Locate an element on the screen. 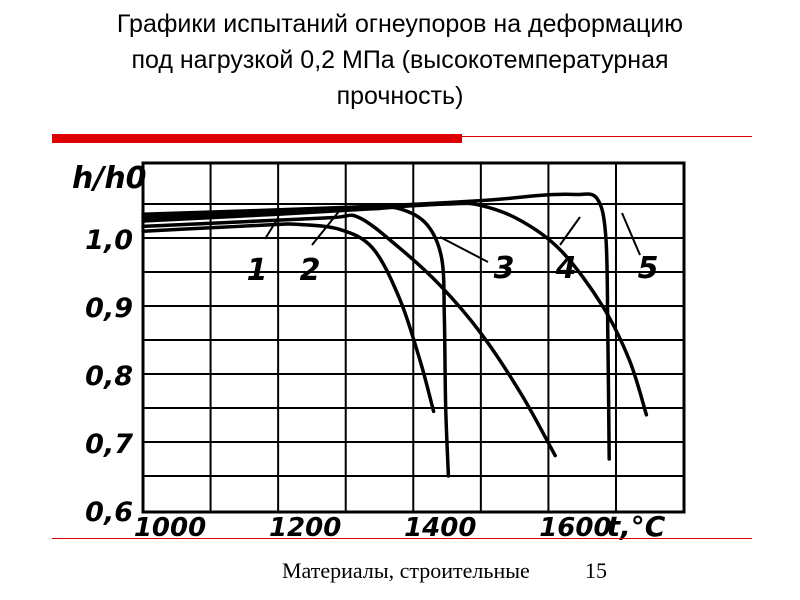  series-3-leader is located at coordinates (464, 249).